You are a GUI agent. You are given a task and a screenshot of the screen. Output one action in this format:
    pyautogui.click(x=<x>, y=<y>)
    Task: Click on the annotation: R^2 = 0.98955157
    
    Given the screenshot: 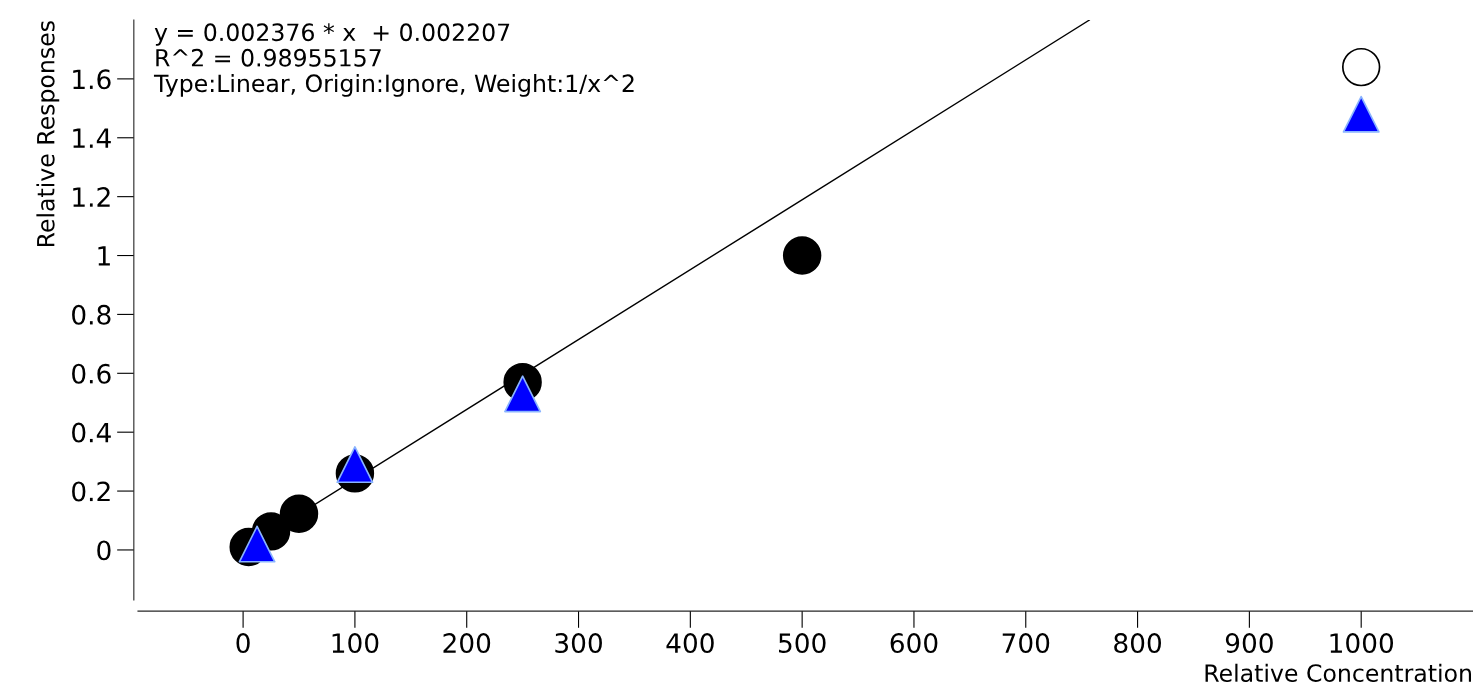 What is the action you would take?
    pyautogui.click(x=268, y=57)
    